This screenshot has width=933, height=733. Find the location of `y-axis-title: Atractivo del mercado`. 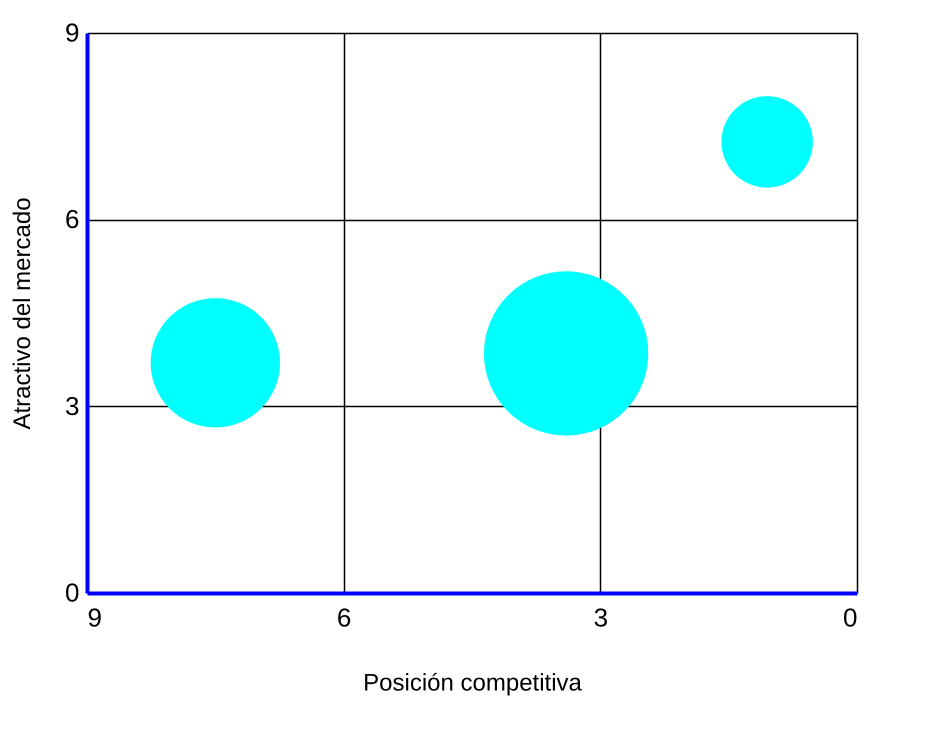

y-axis-title: Atractivo del mercado is located at coordinates (22, 313).